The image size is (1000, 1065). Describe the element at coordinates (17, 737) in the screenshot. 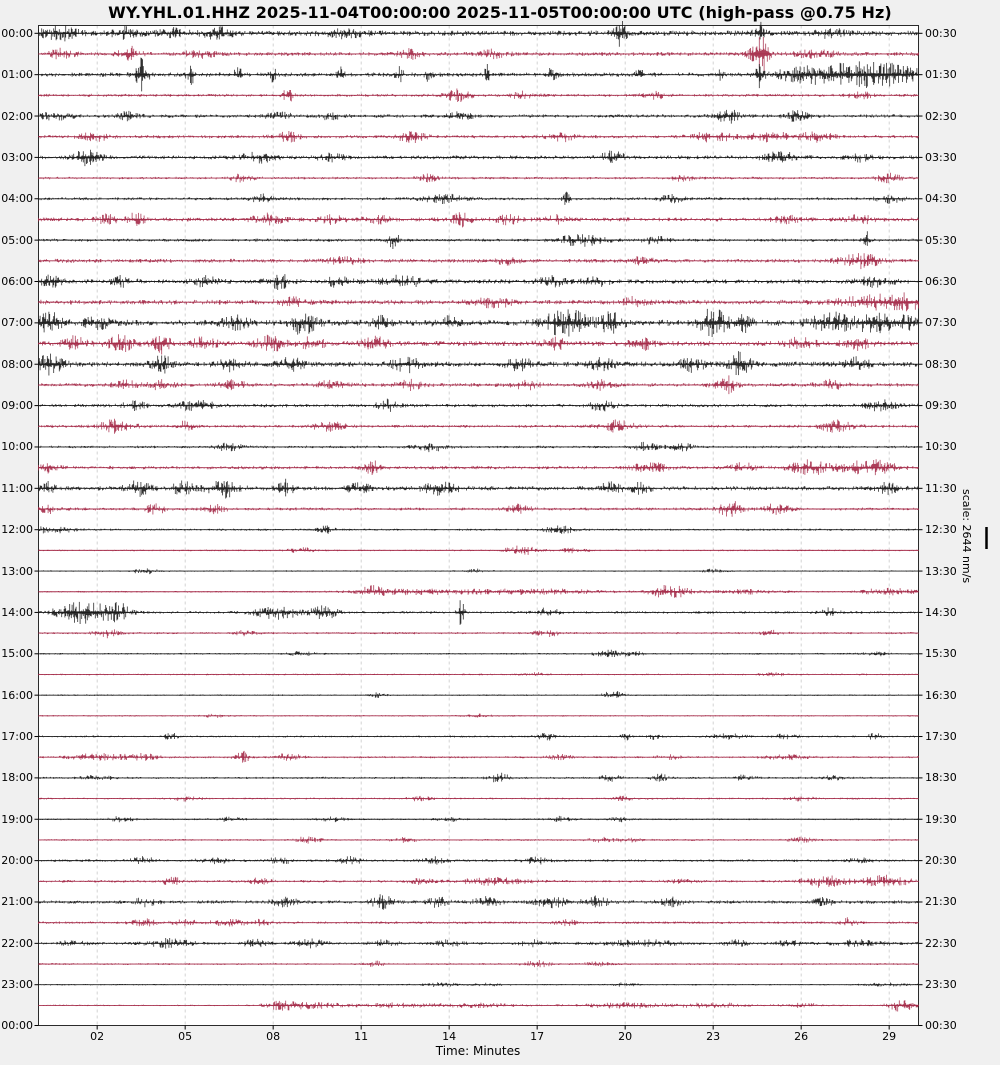

I see `left-time-label-17: 17:00` at that location.